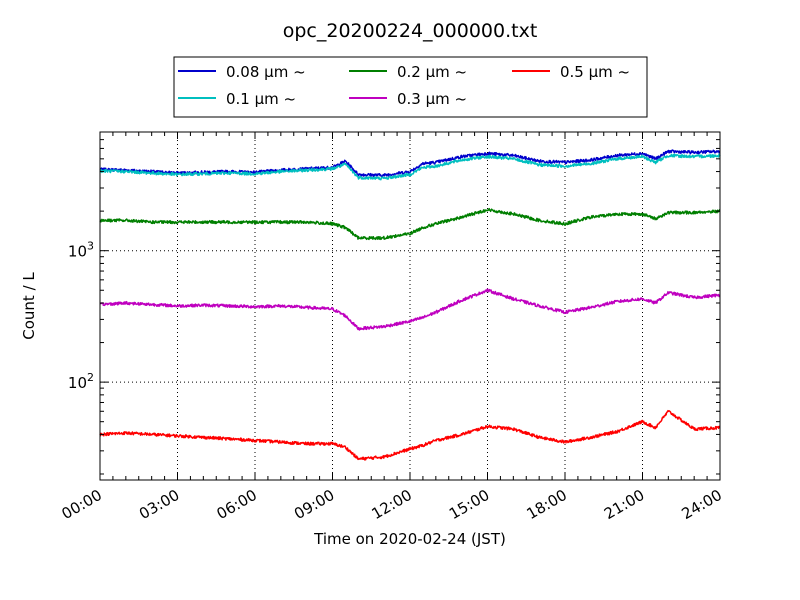  I want to click on x-tick-label: 21:00, so click(624, 504).